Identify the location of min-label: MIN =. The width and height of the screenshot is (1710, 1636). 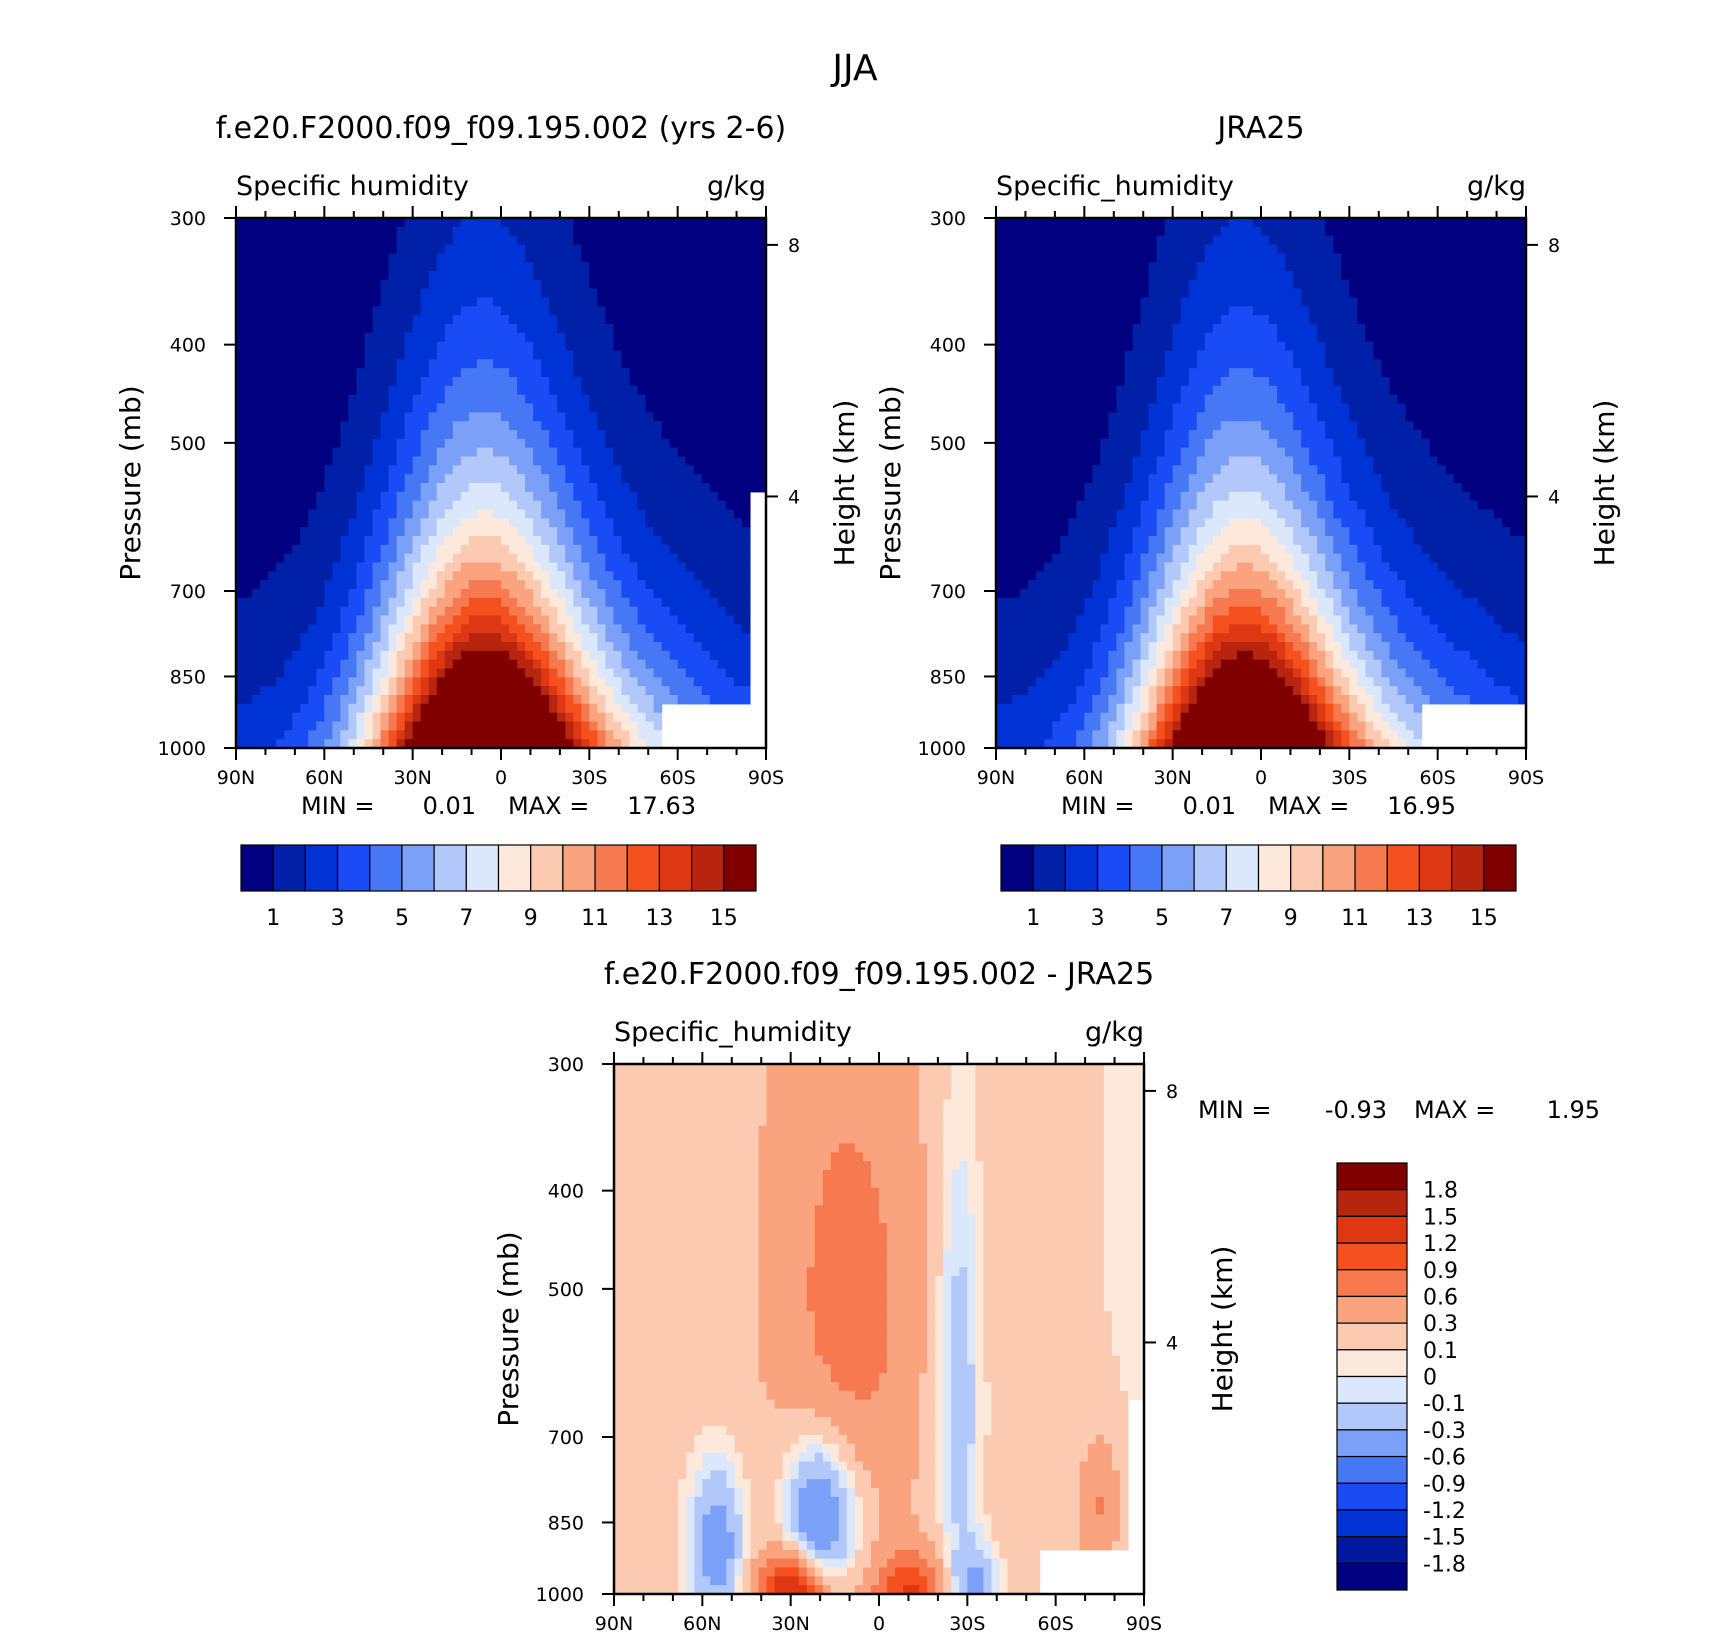
(1097, 806).